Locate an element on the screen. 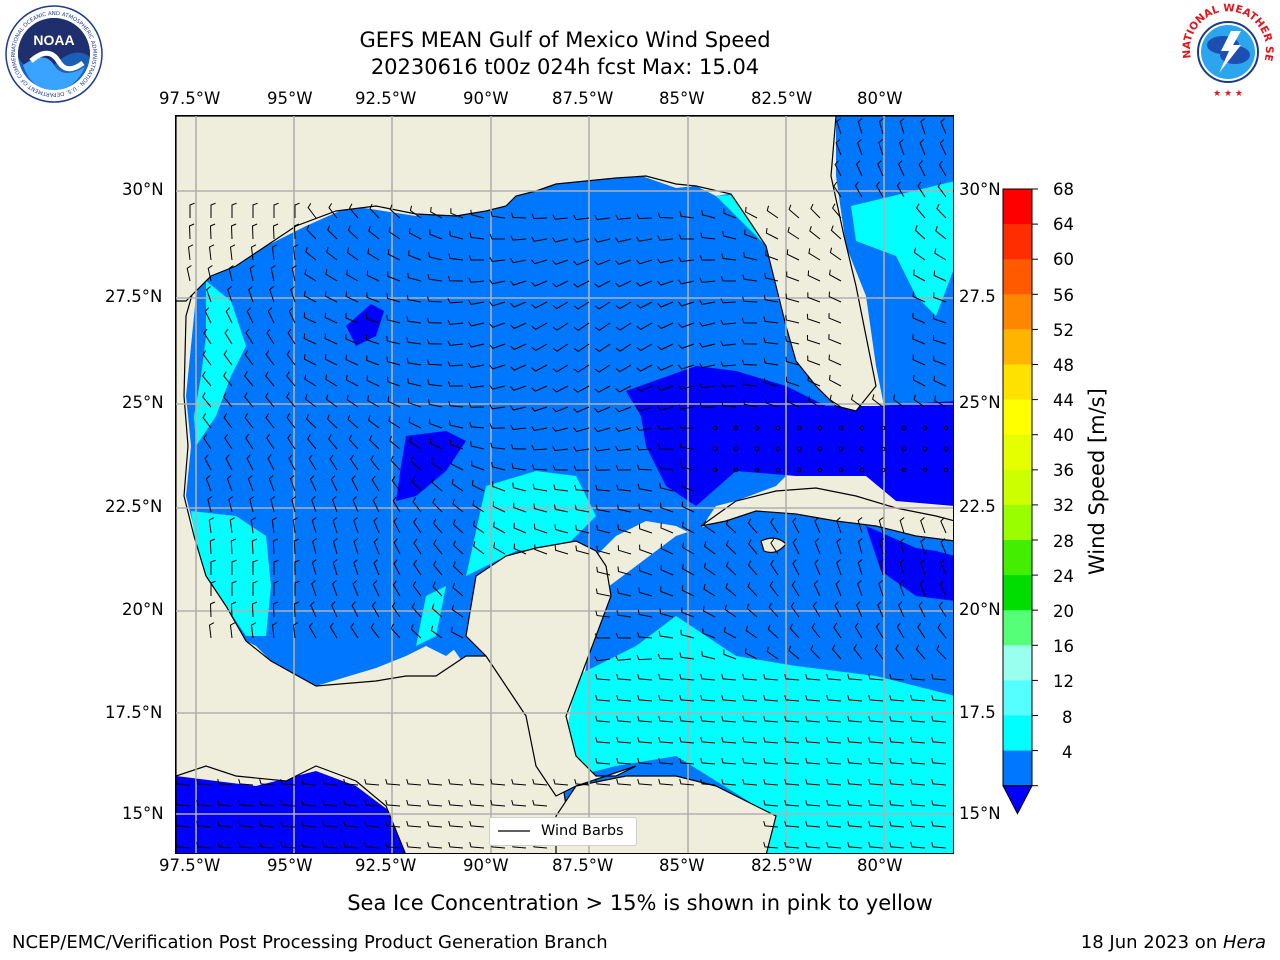 This screenshot has width=1280, height=960. lon-label-bottom: 82.5°W is located at coordinates (782, 865).